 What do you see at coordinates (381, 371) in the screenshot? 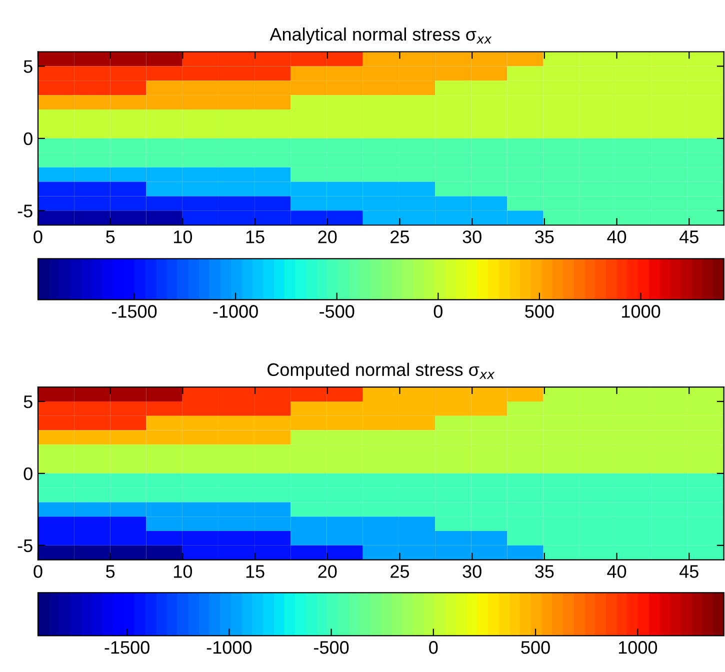
I see `chart-title: Computed normal stress σ$_{xx}$` at bounding box center [381, 371].